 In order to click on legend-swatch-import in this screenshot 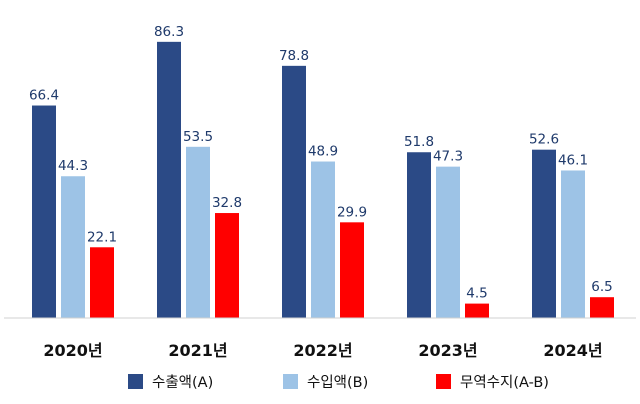, I will do `click(290, 381)`.